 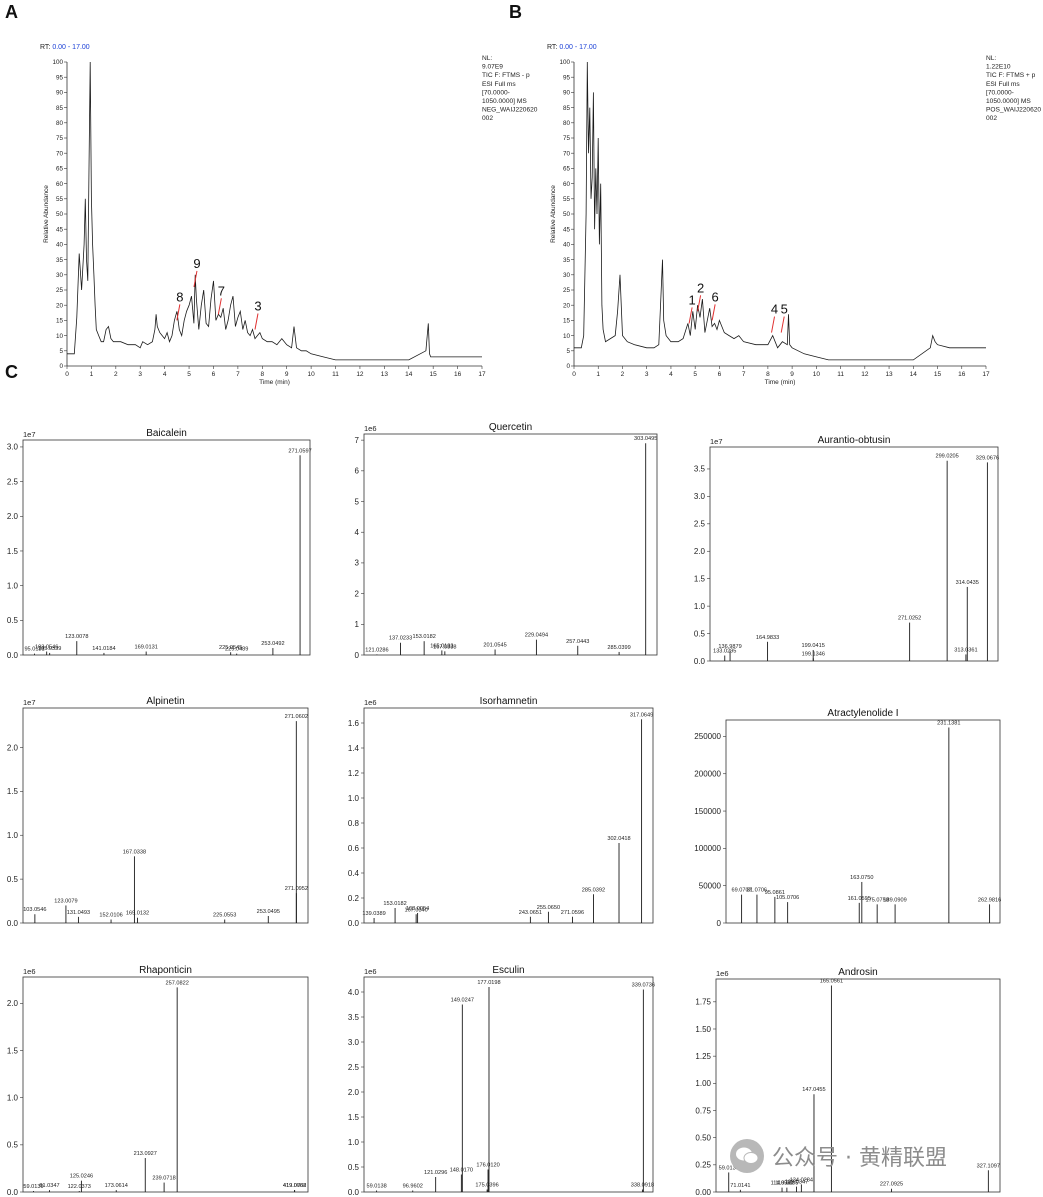 I want to click on x-tick-label: 3, so click(x=647, y=374).